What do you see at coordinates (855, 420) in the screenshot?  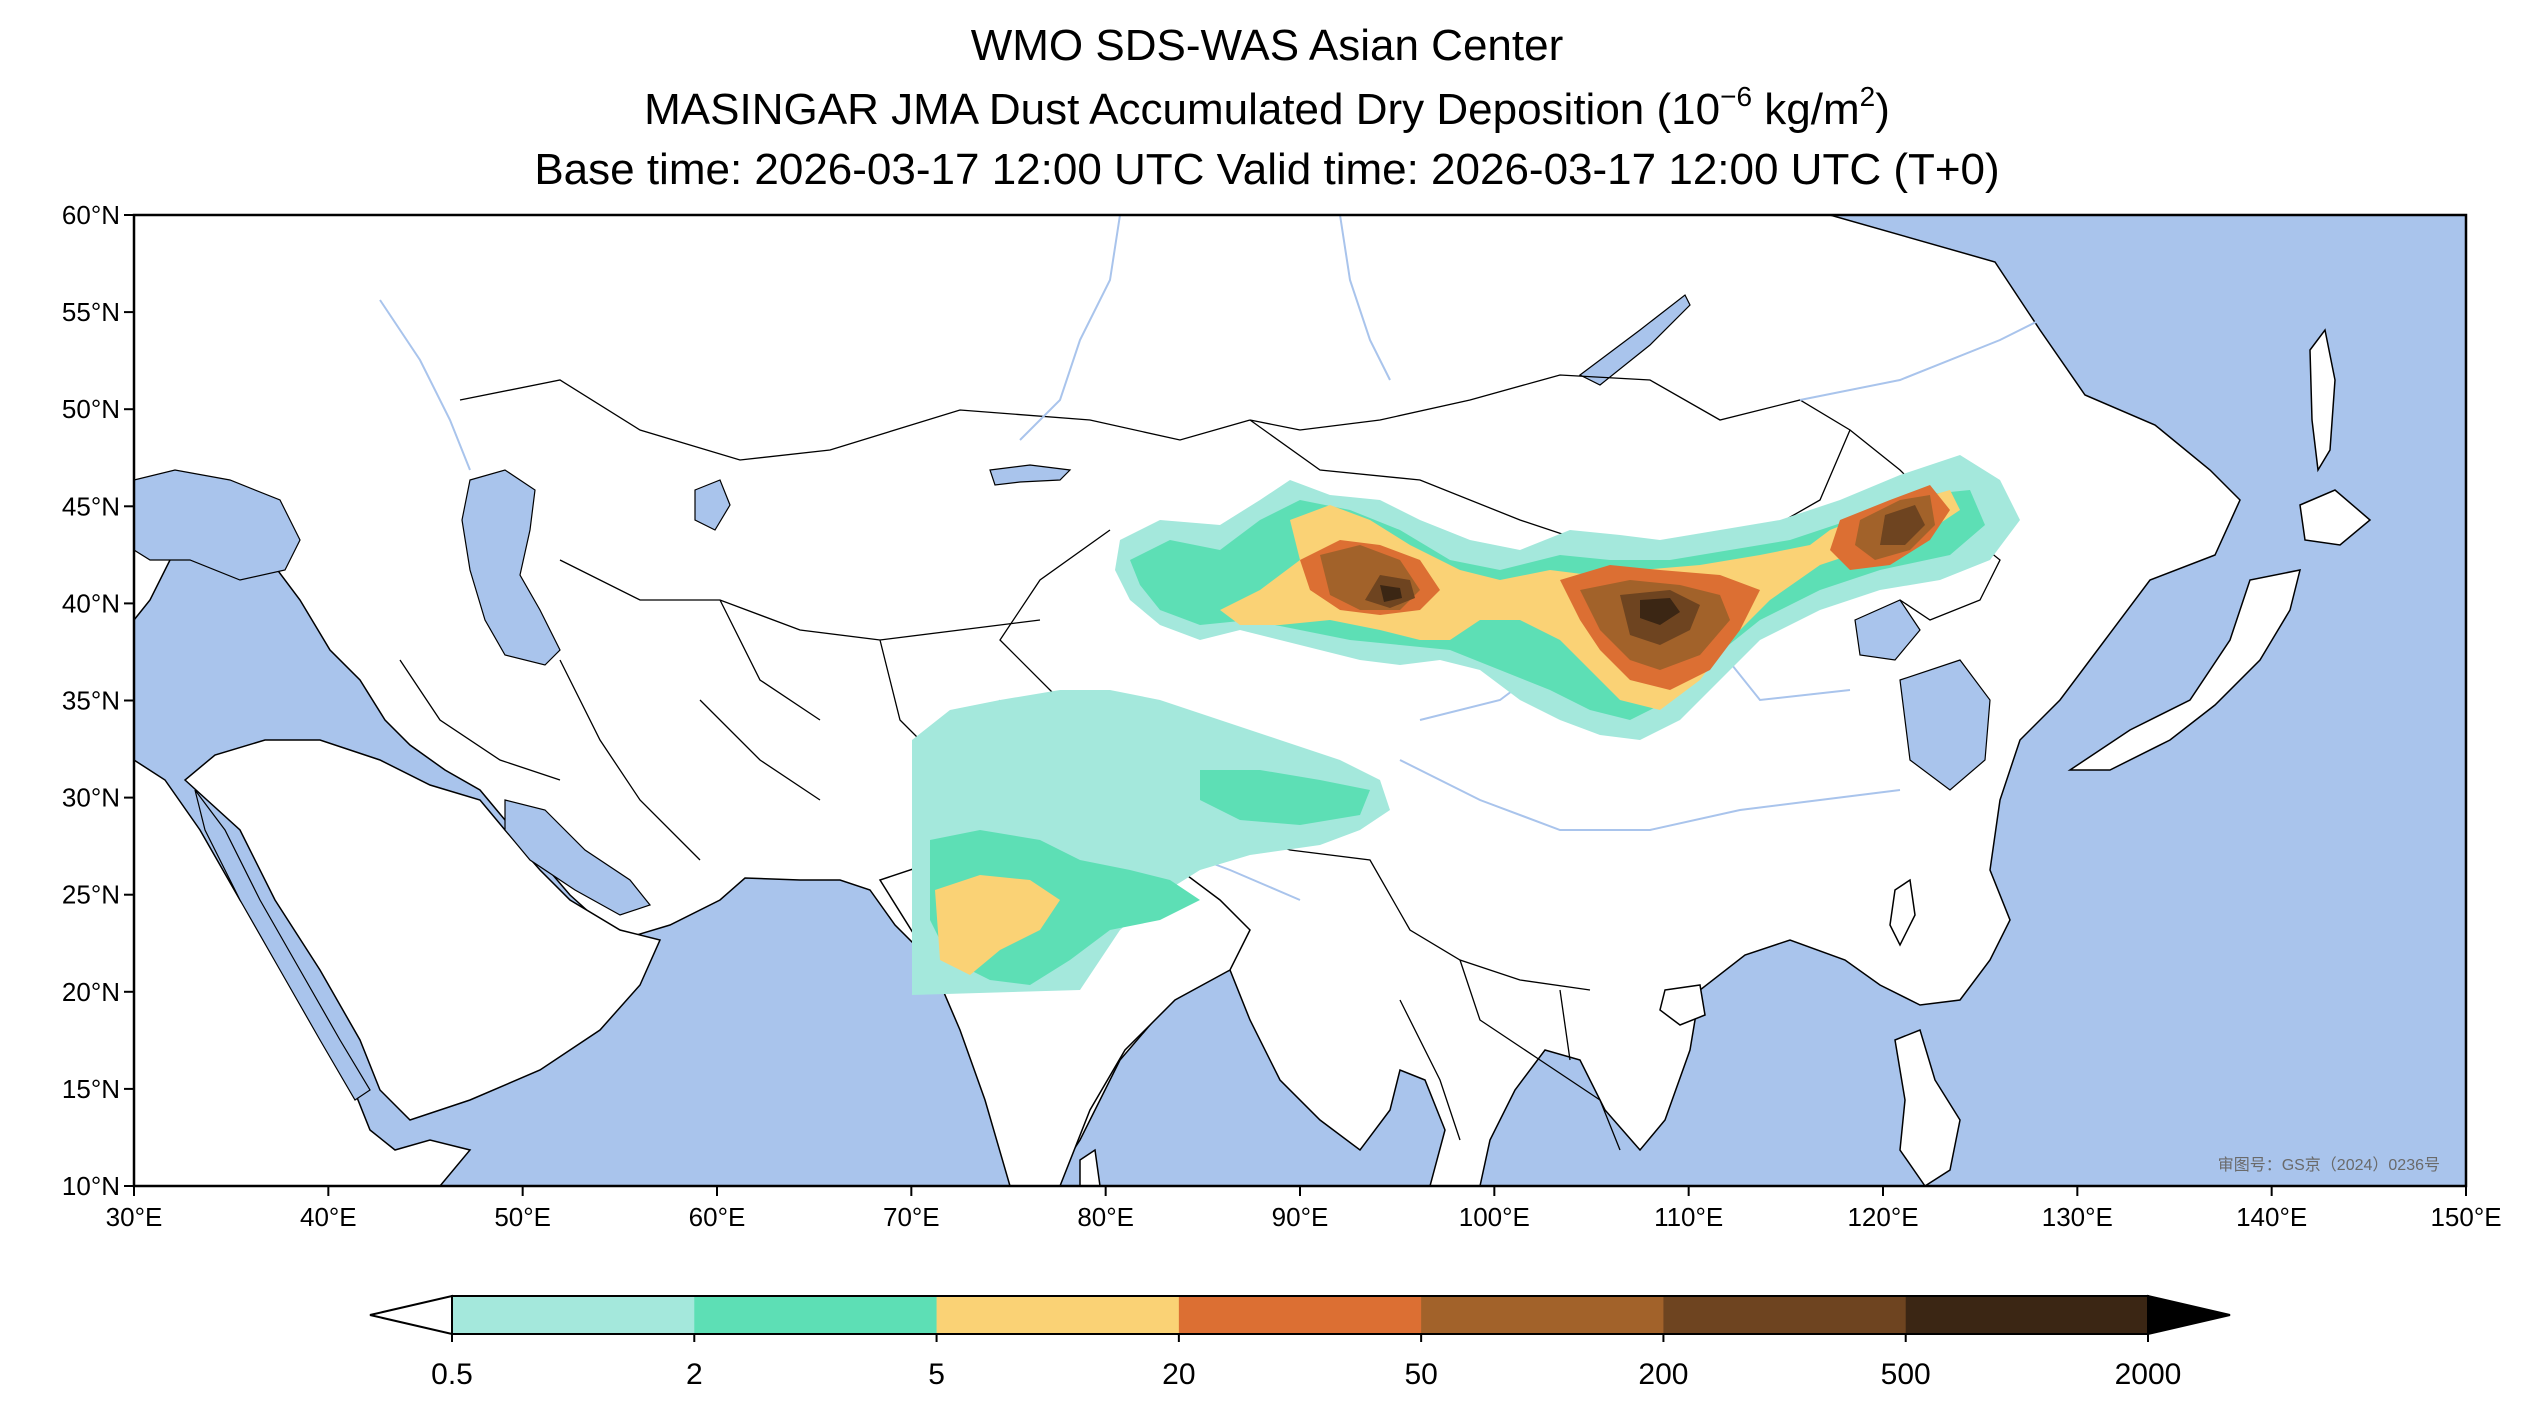 I see `border-russia-kazakhstan` at bounding box center [855, 420].